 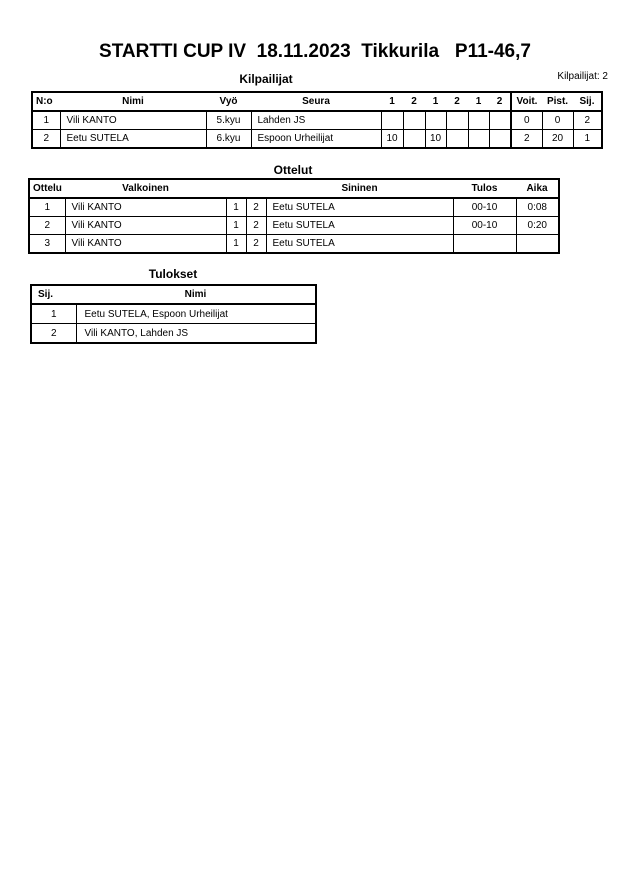 I want to click on section-title-ottelut: Ottelut, so click(x=293, y=170).